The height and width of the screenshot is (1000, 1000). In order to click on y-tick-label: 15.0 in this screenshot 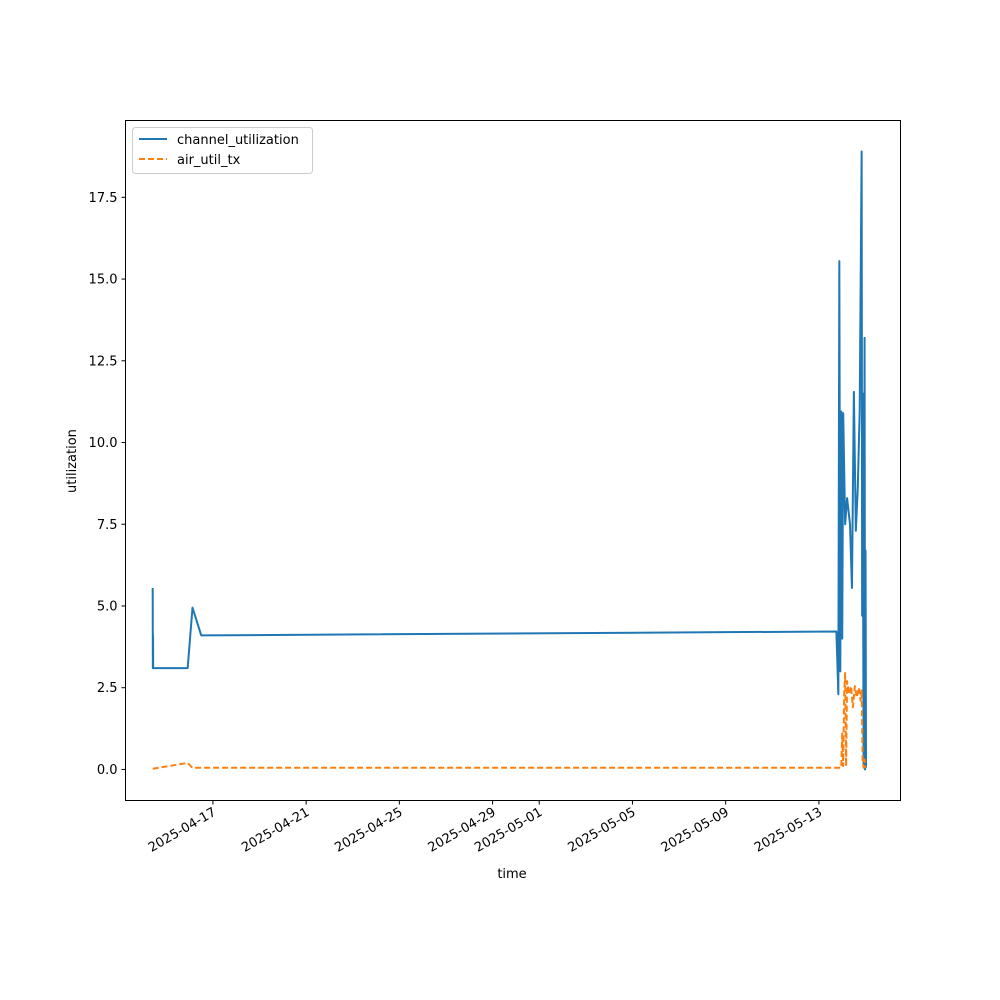, I will do `click(103, 280)`.